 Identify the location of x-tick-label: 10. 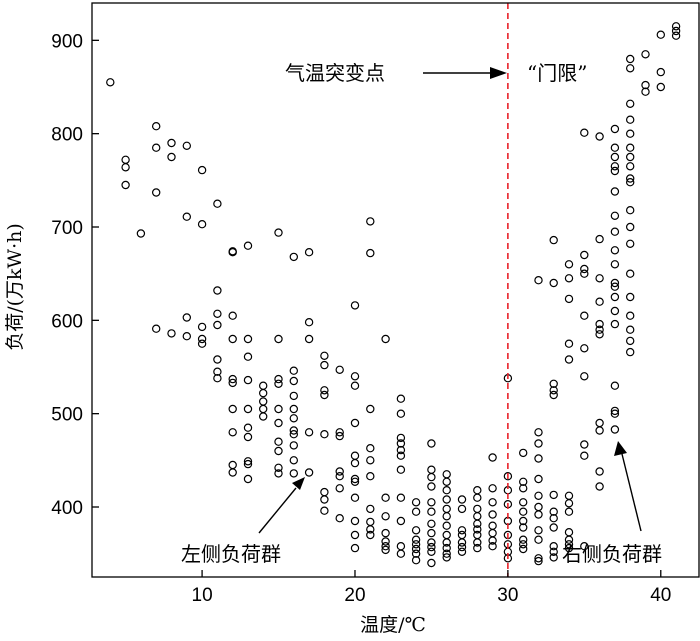
(202, 595).